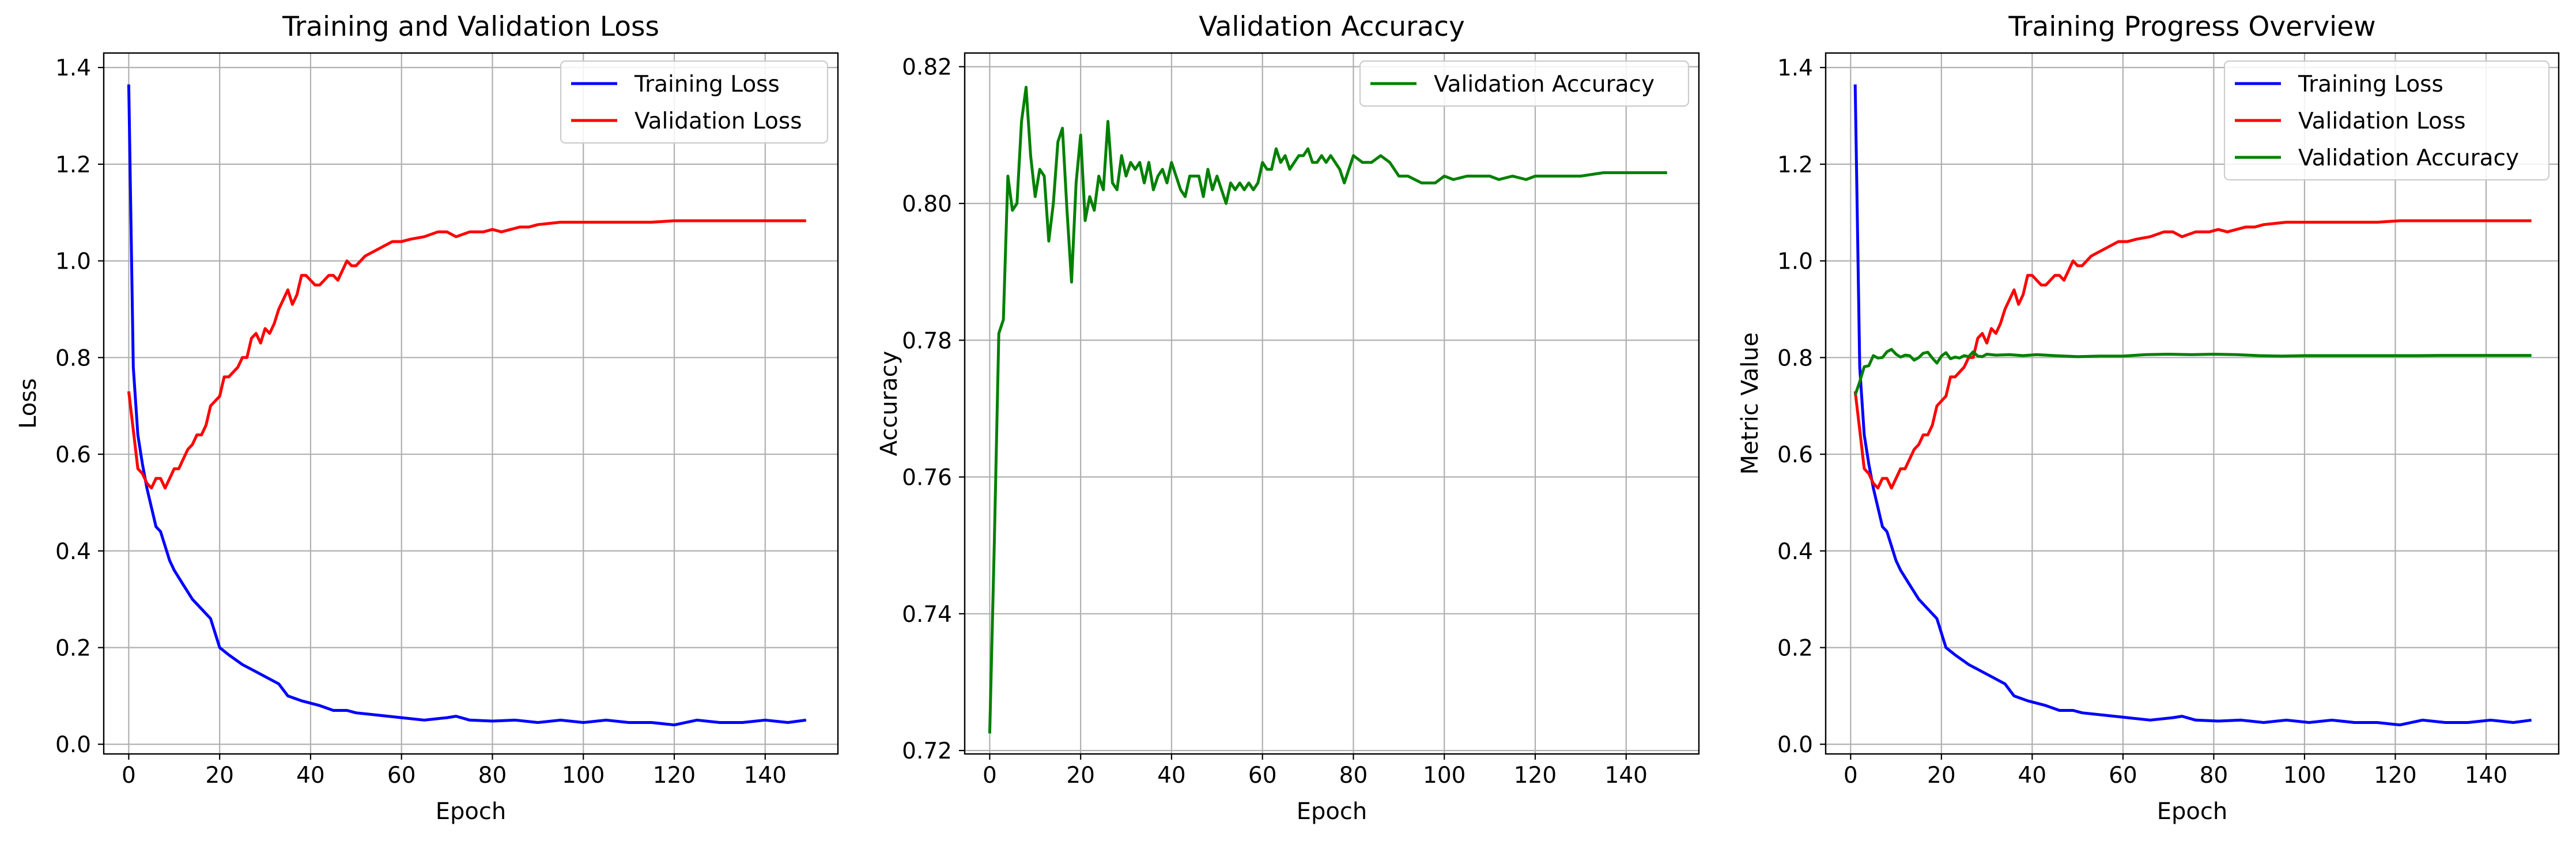  Describe the element at coordinates (1750, 404) in the screenshot. I see `y-axis-label: Metric Value` at that location.